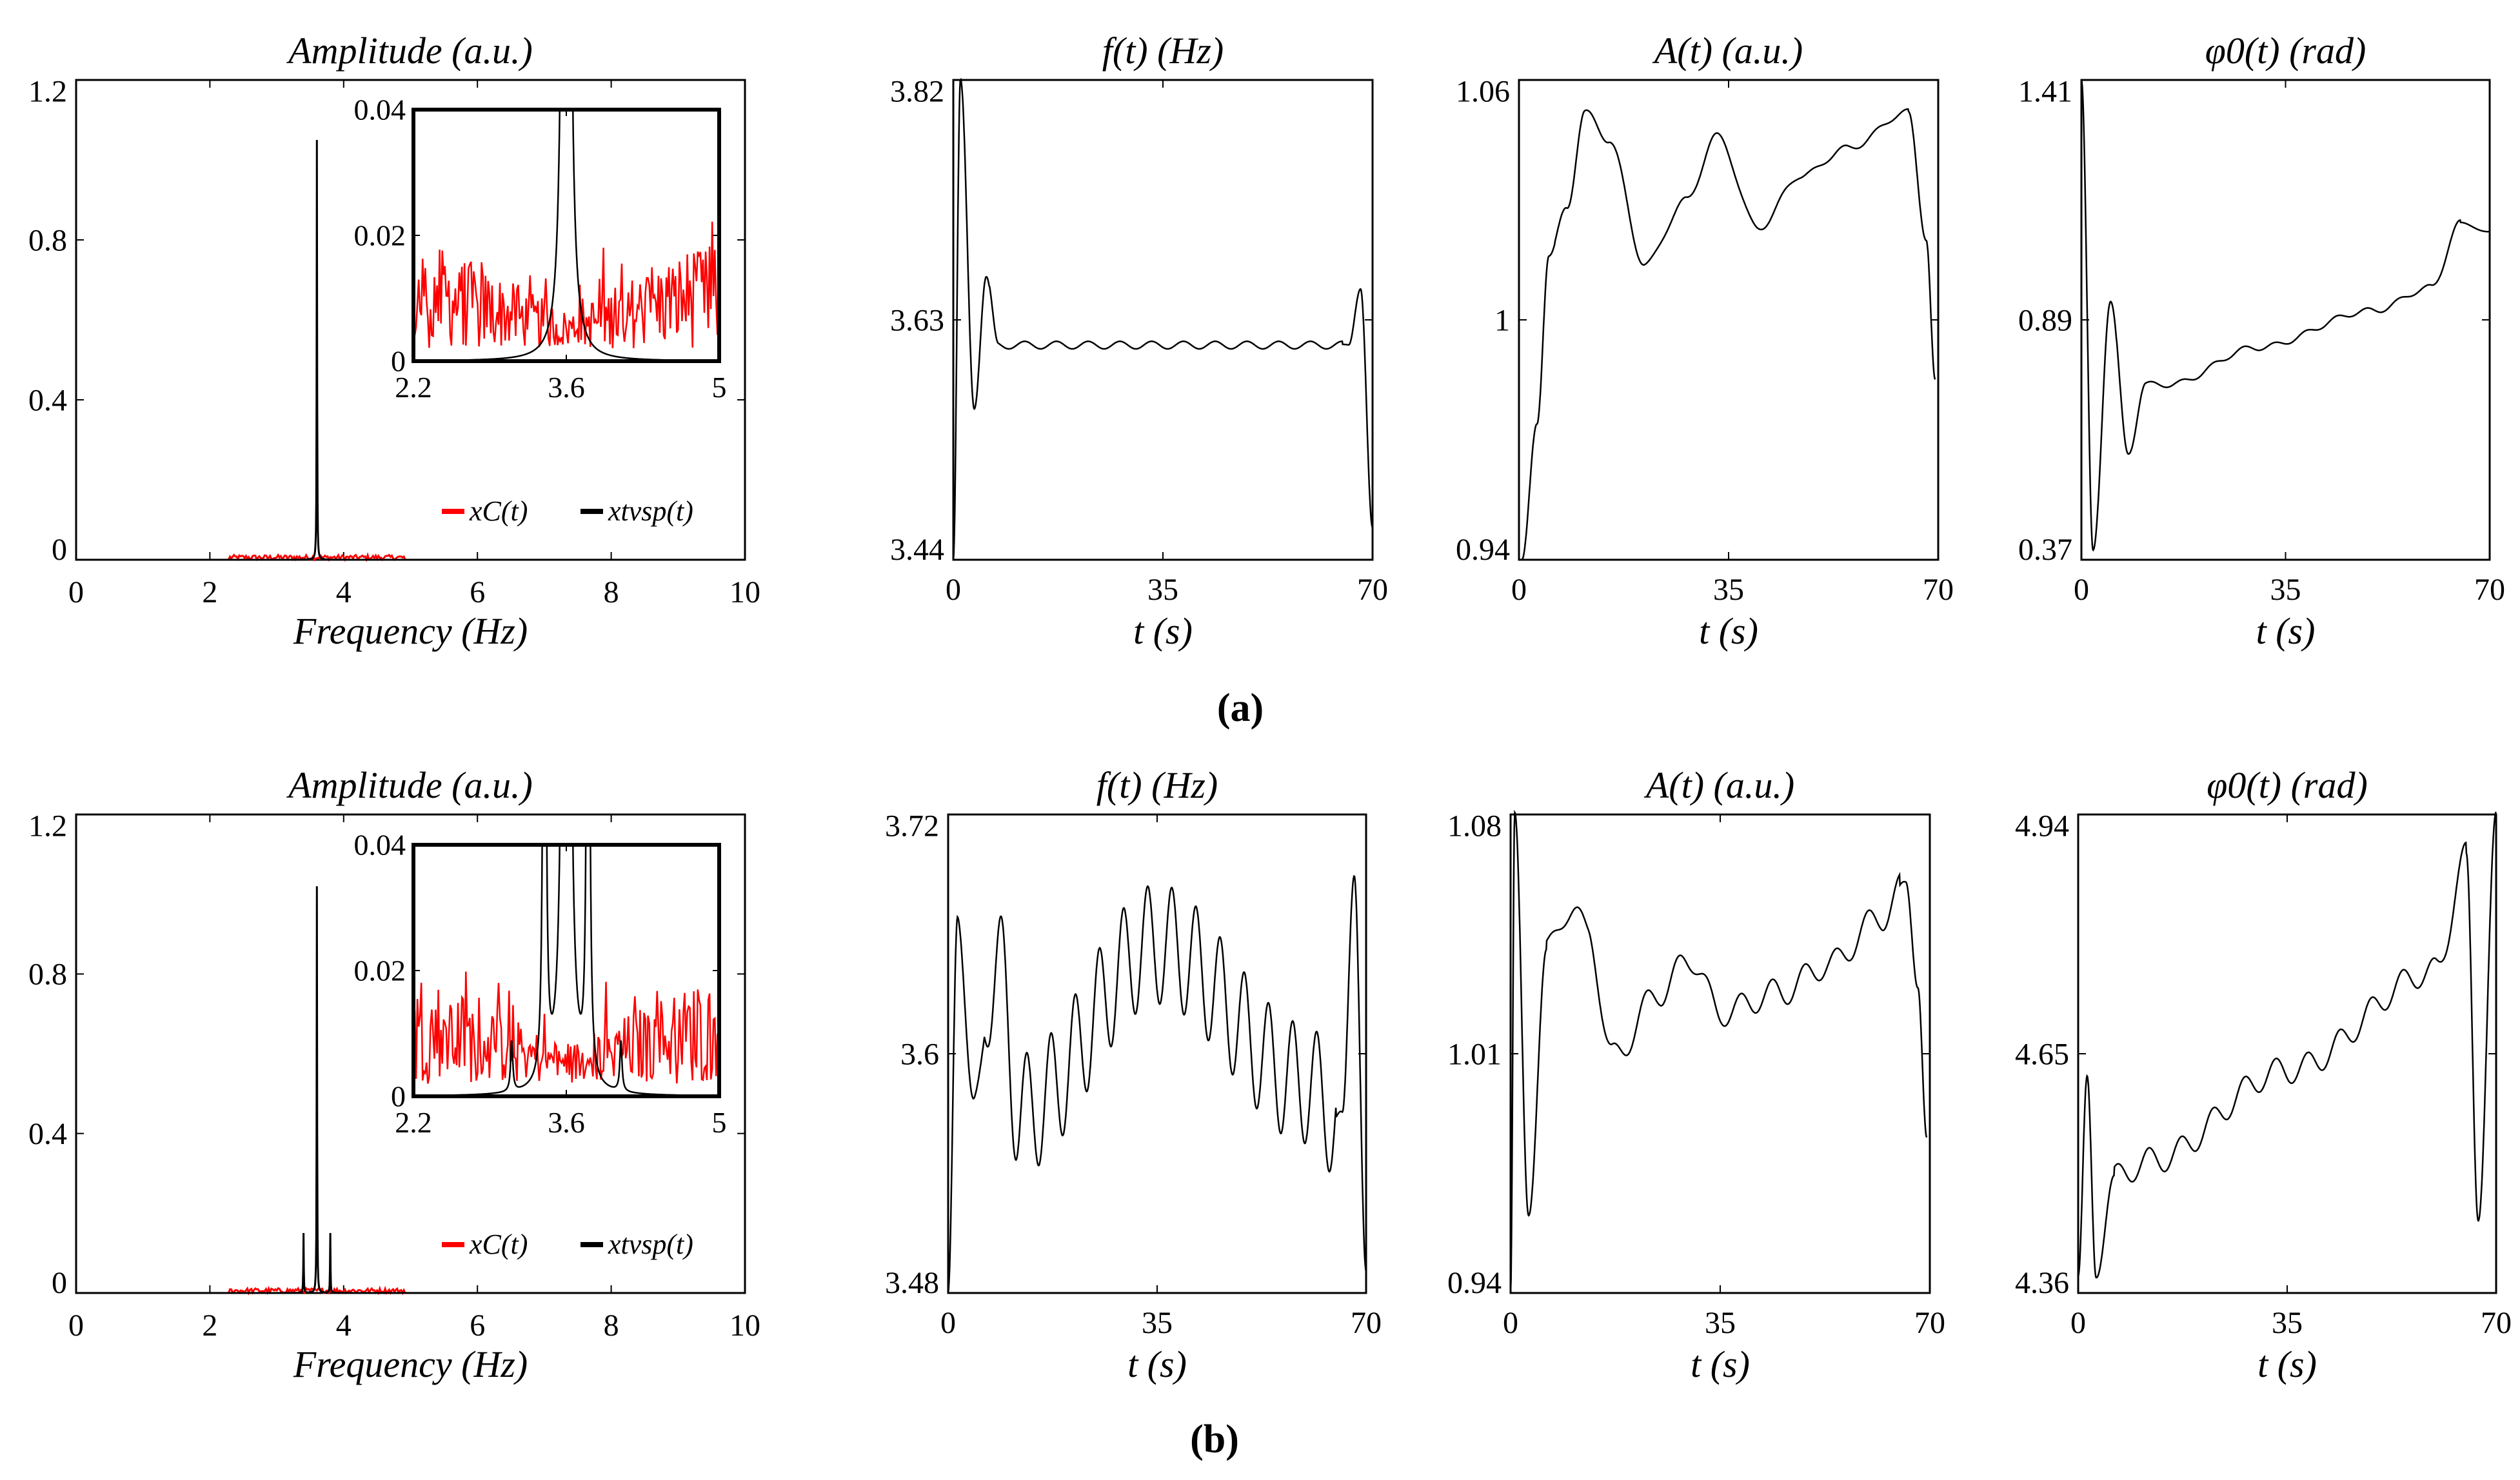  What do you see at coordinates (380, 845) in the screenshot?
I see `b-spectrum-inset-ytick-label: 0.04` at bounding box center [380, 845].